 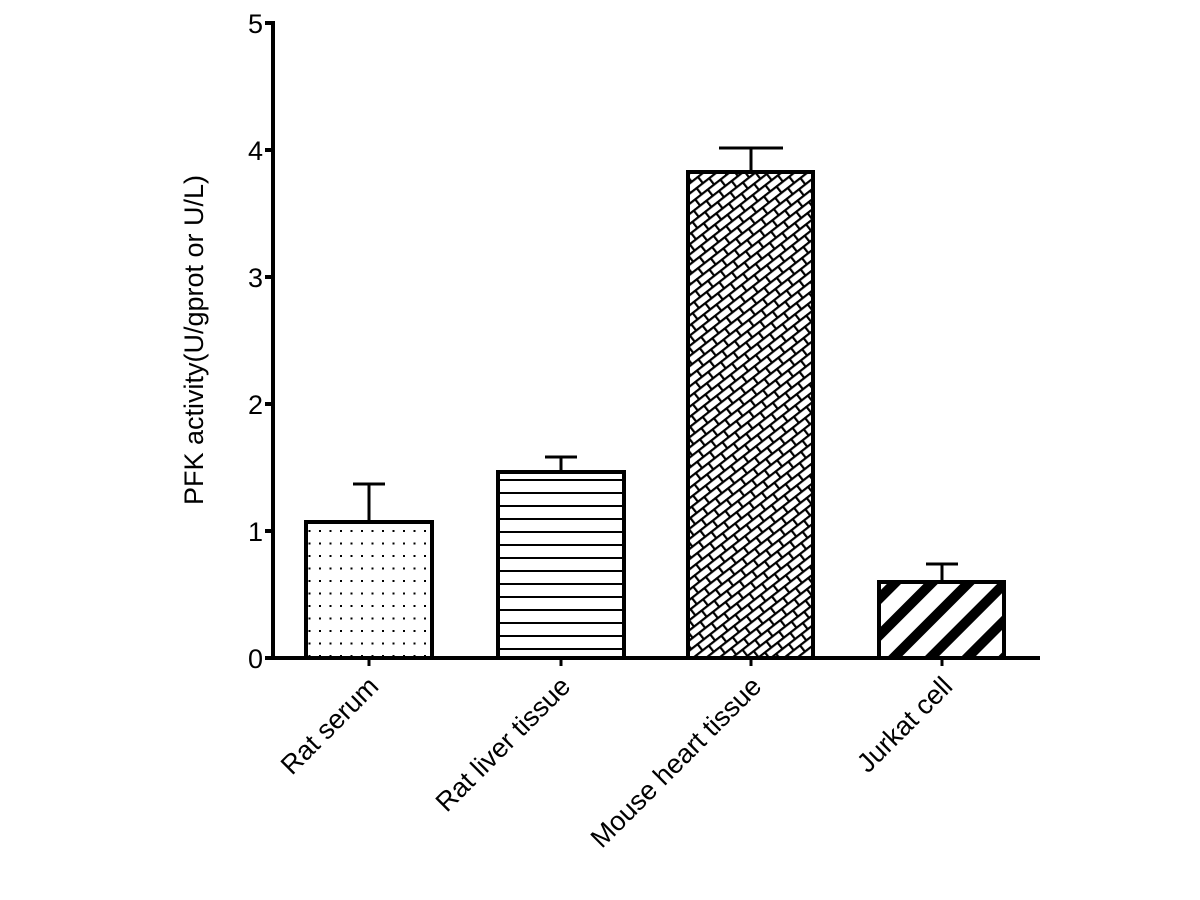 I want to click on x-category-label: Rat serum, so click(x=329, y=725).